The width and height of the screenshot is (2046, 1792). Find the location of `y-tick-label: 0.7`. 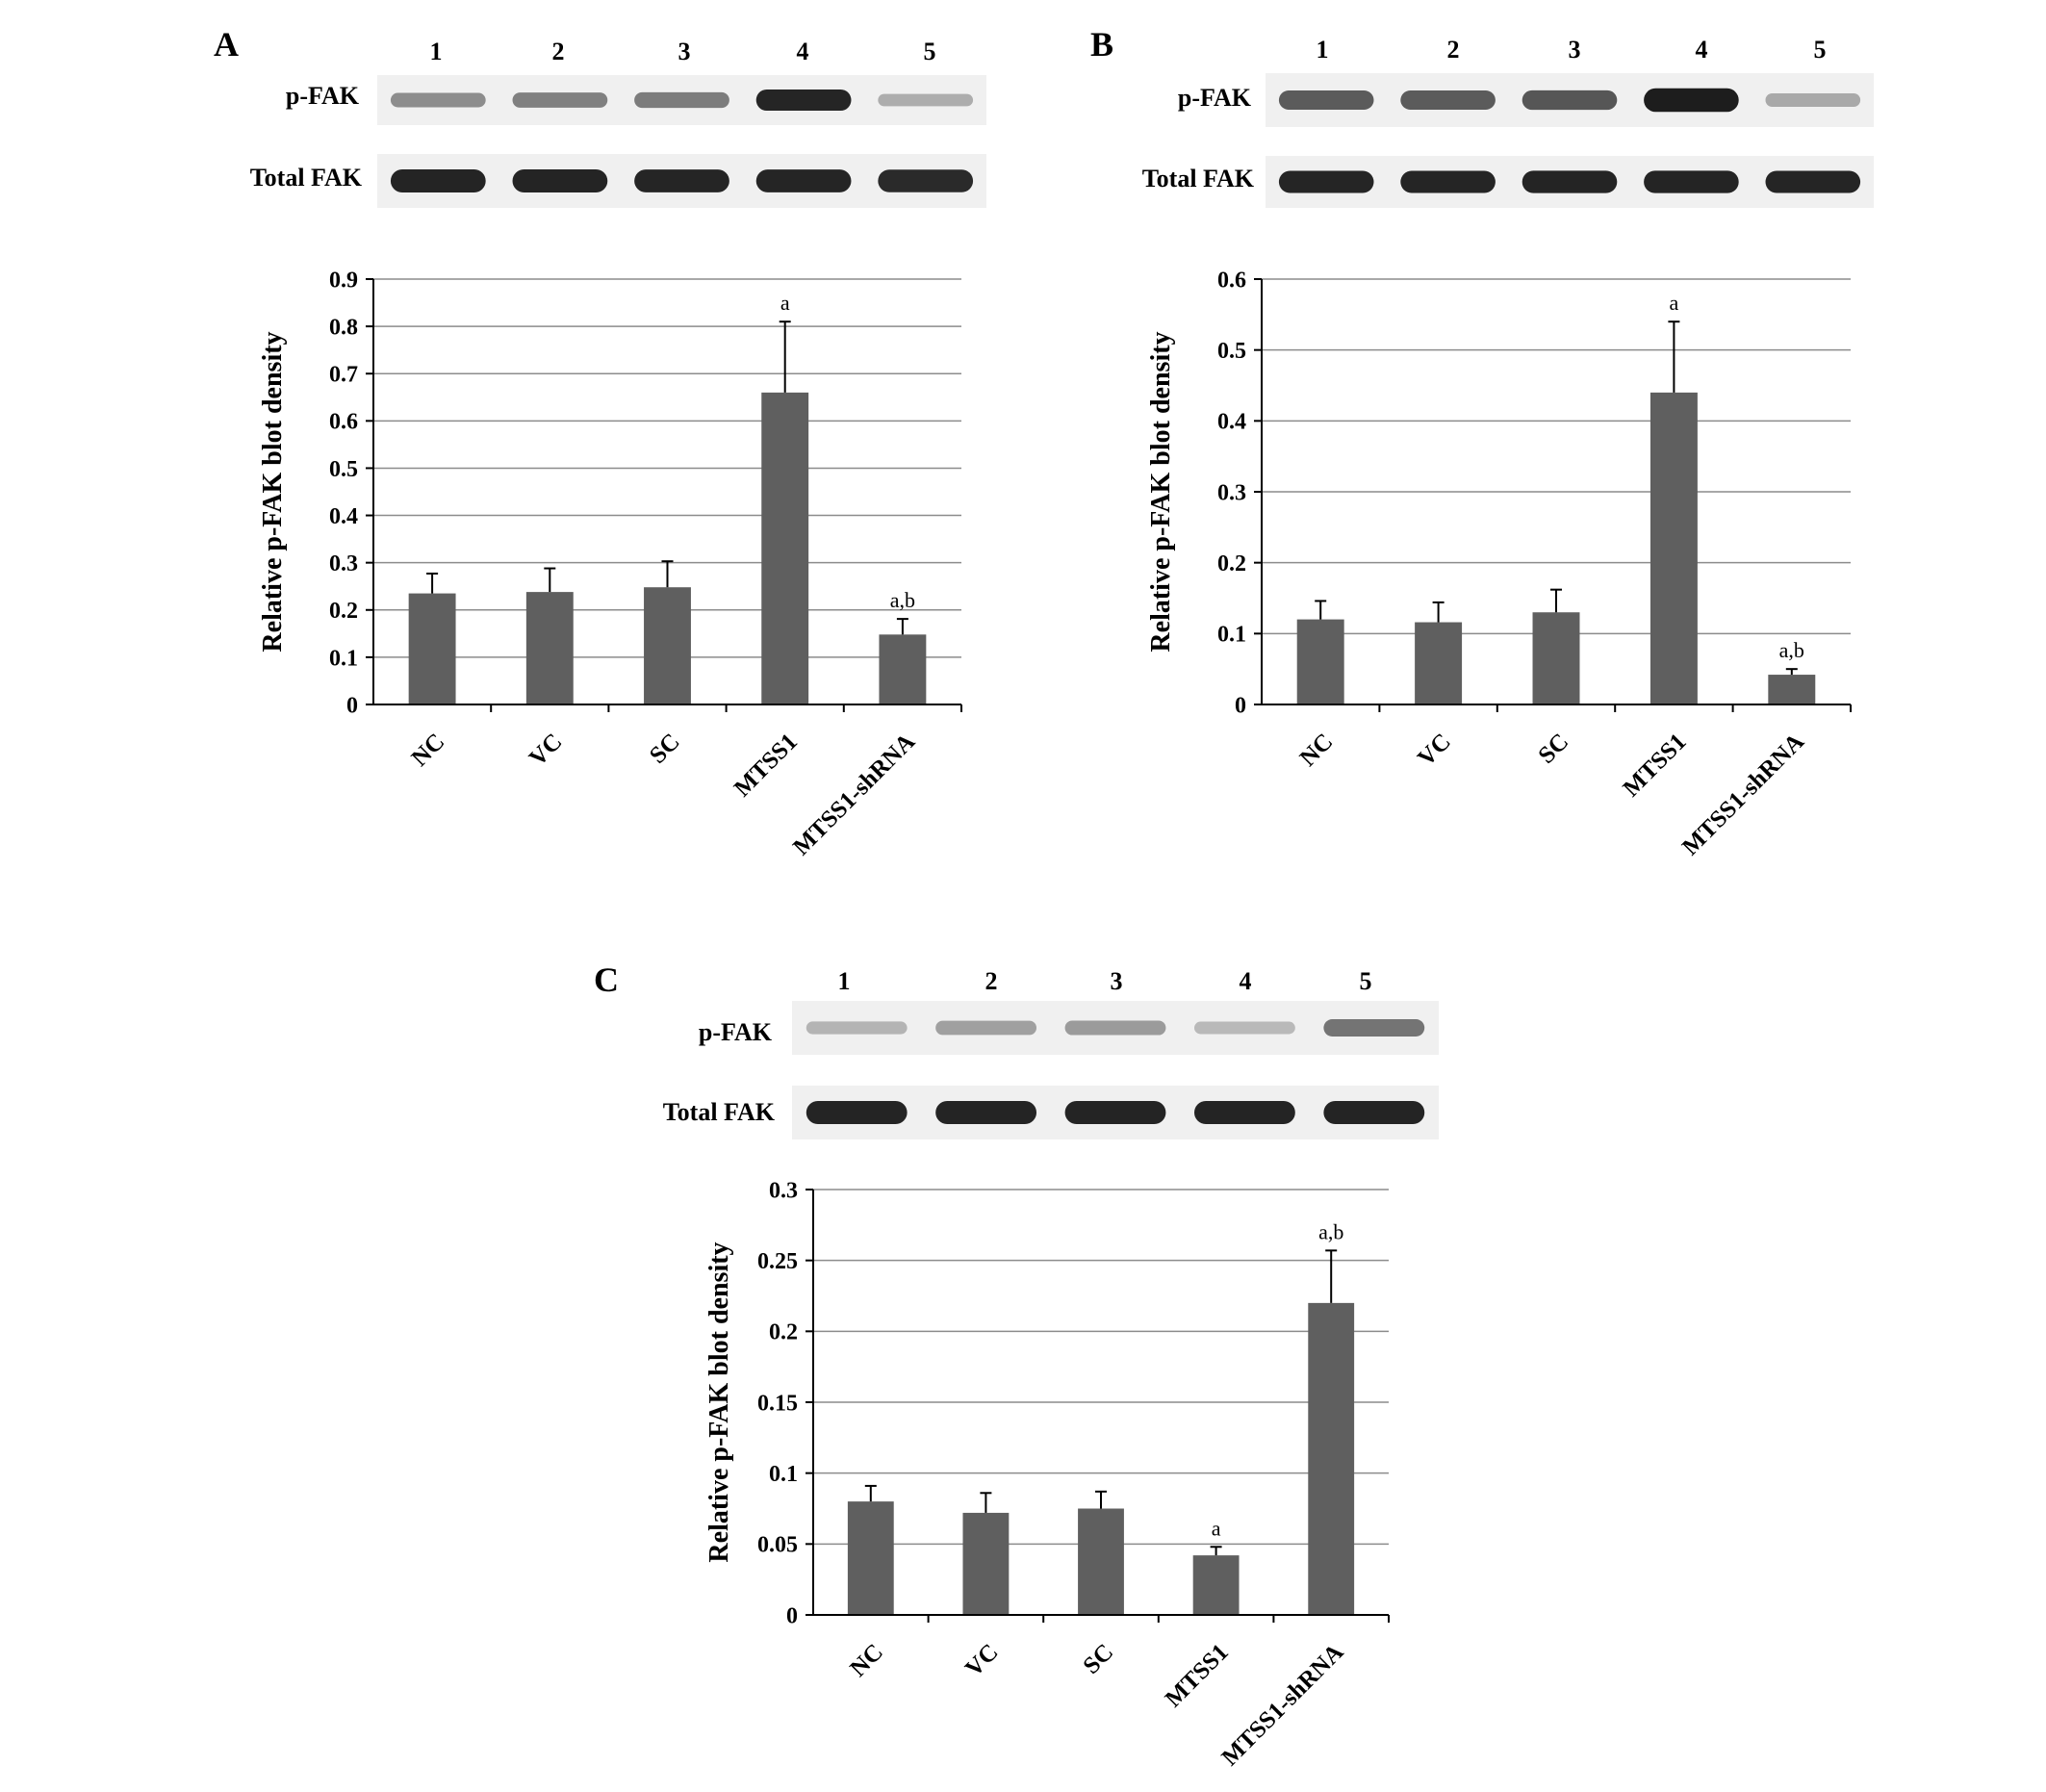

y-tick-label: 0.7 is located at coordinates (343, 375).